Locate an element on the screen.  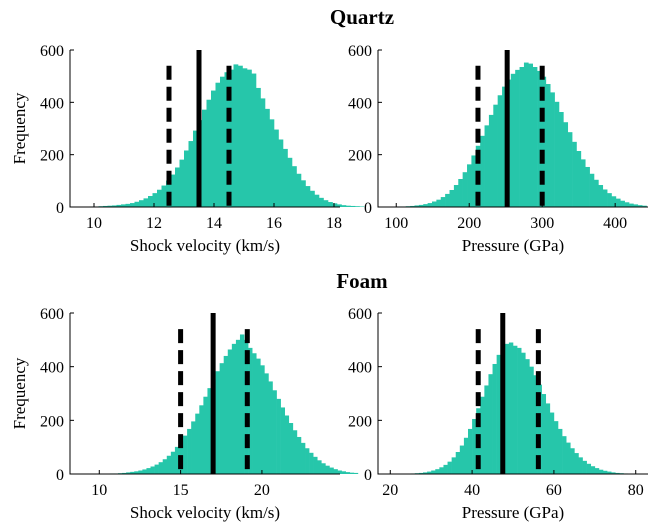
x-axis-label: Shock velocity (km/s) is located at coordinates (205, 512).